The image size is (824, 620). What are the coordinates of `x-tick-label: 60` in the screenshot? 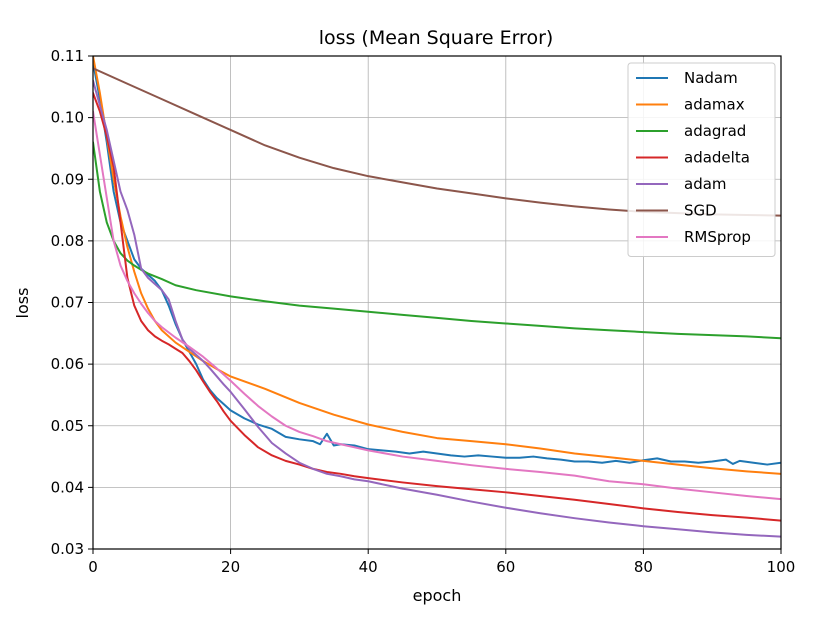 It's located at (505, 567).